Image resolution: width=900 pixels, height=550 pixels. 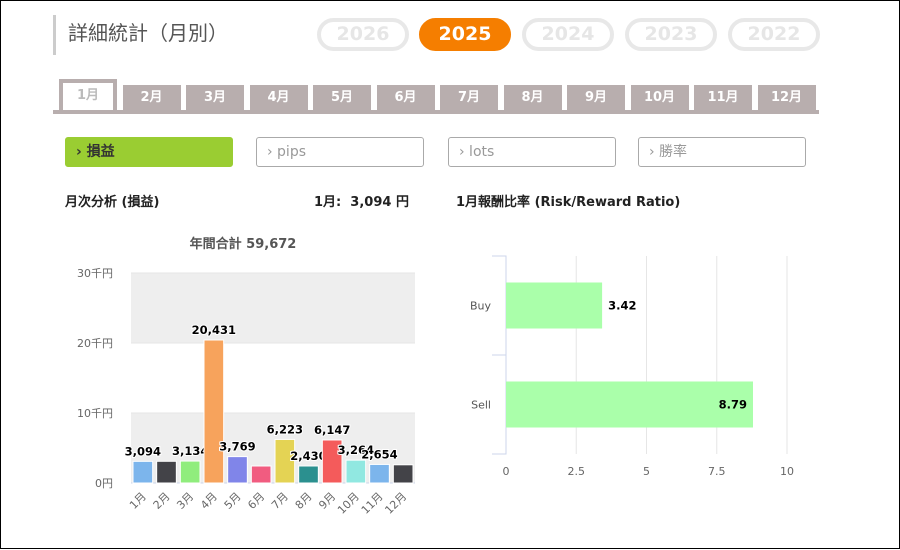 What do you see at coordinates (361, 202) in the screenshot?
I see `month-value: 1月: 3,094 円` at bounding box center [361, 202].